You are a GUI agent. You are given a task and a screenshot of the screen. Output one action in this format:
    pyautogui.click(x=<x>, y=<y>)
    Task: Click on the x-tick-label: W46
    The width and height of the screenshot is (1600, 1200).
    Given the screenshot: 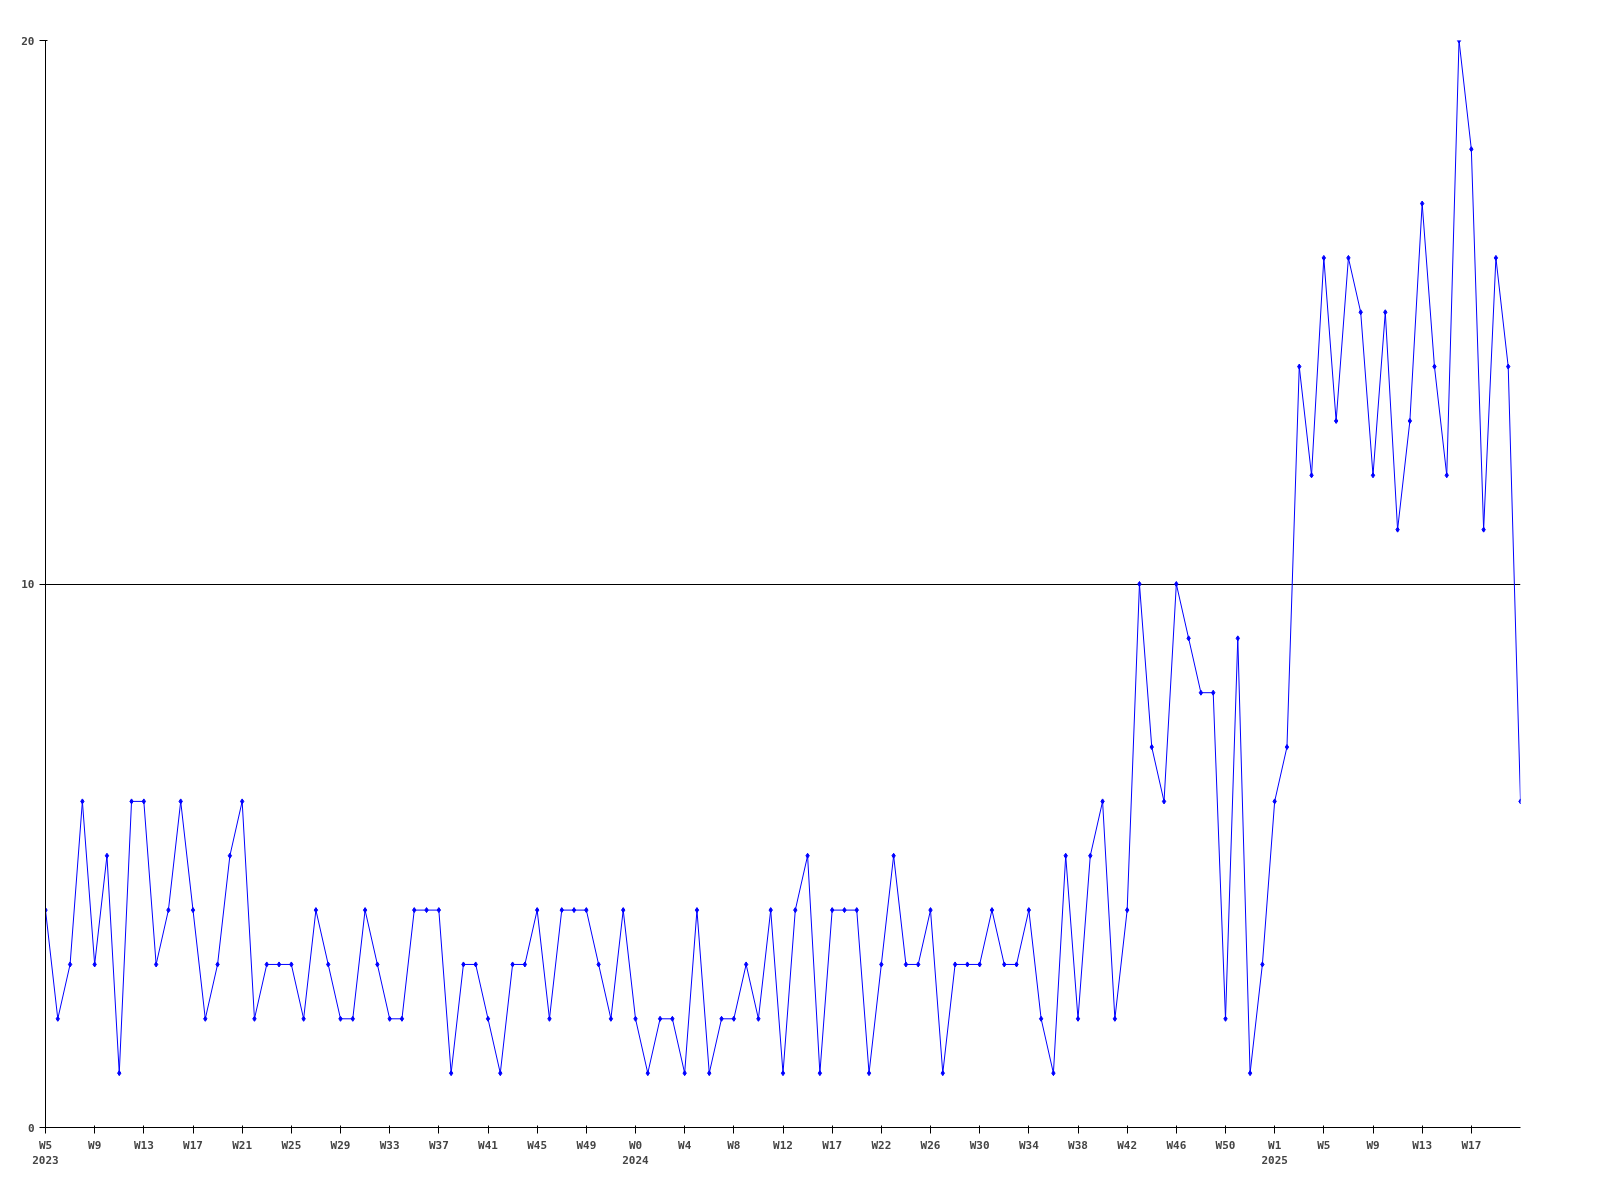 What is the action you would take?
    pyautogui.click(x=1176, y=1145)
    